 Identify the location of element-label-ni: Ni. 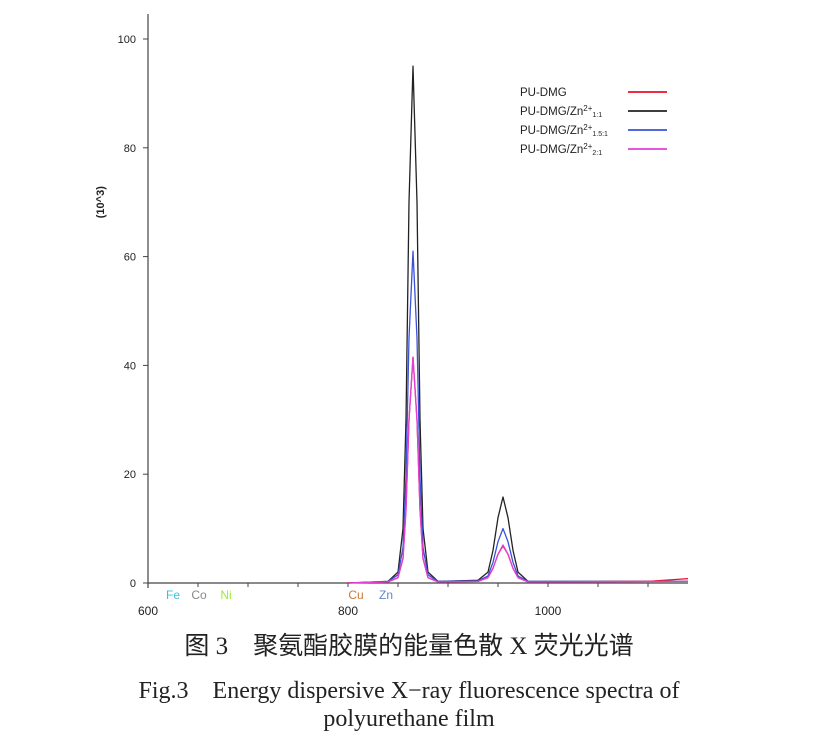
(225, 595).